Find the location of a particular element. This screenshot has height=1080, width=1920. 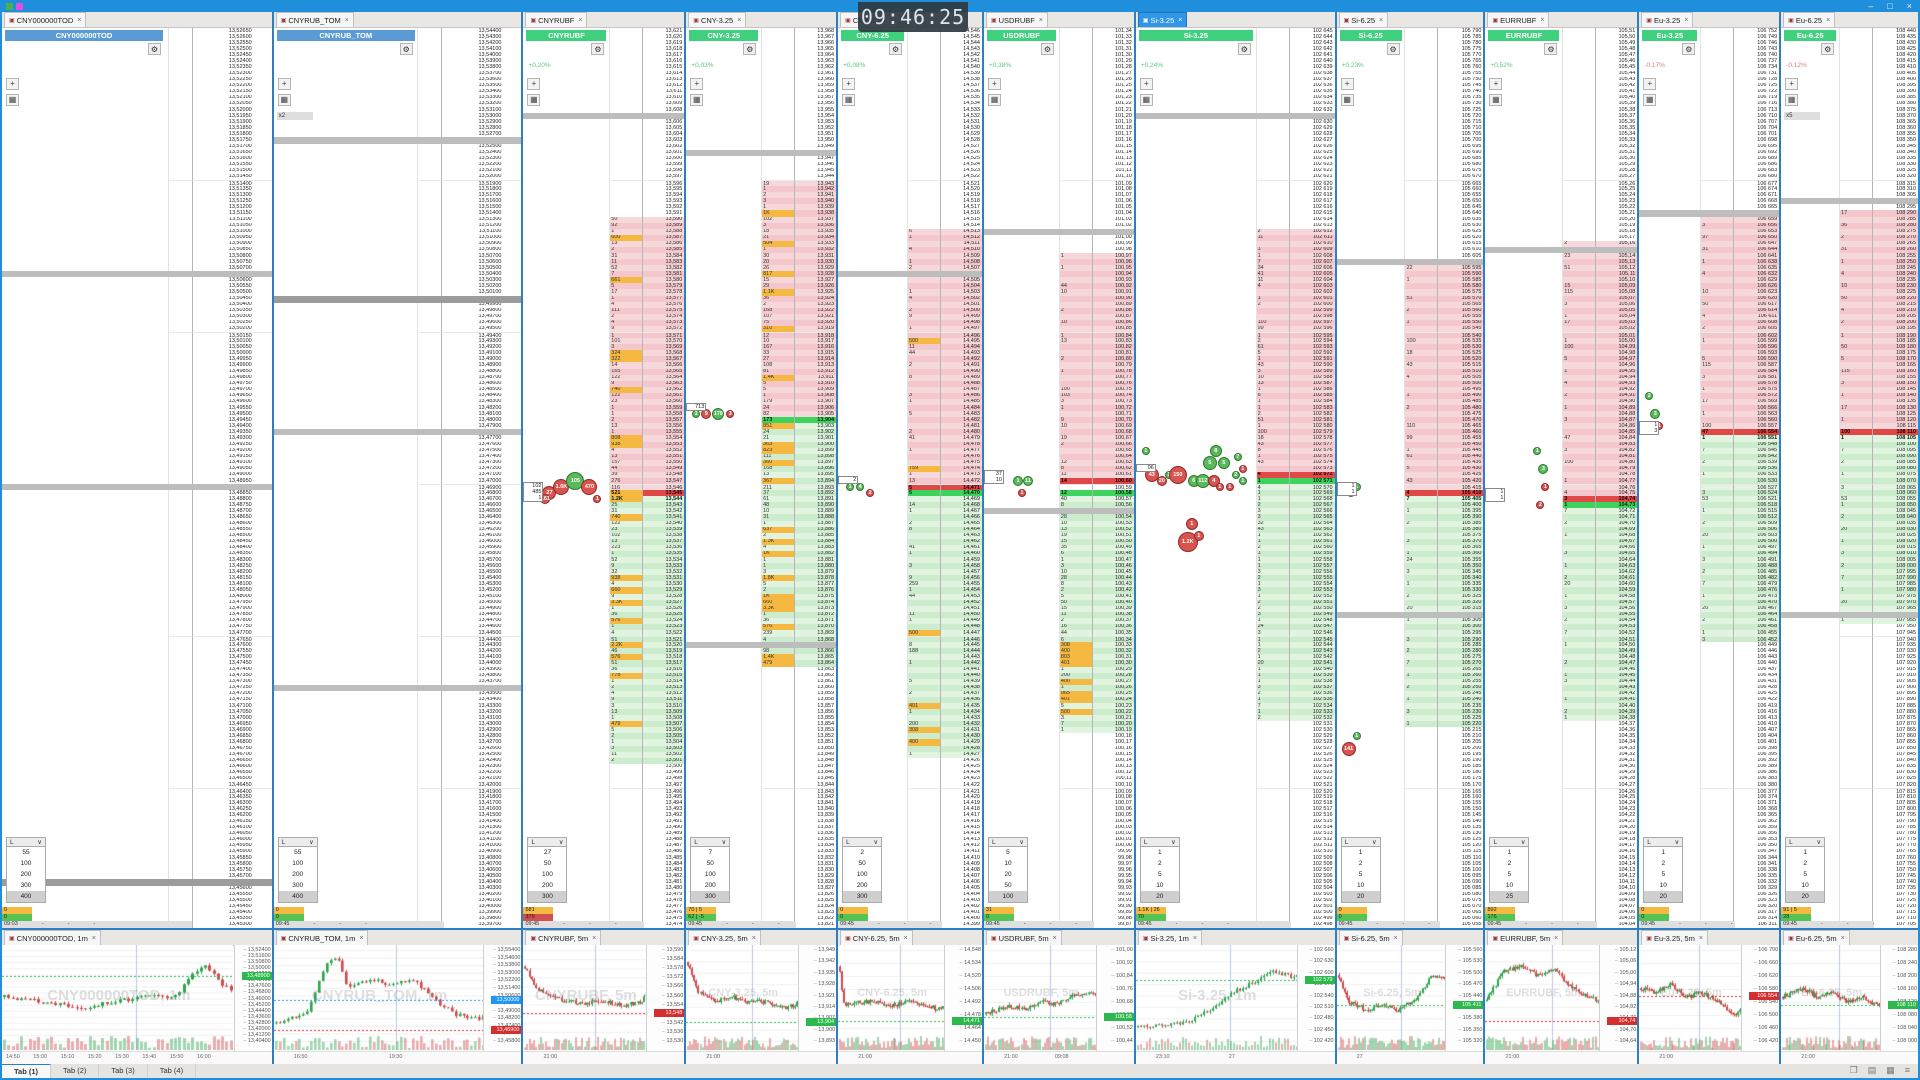

price-cell: 13,871 is located at coordinates (815, 620).